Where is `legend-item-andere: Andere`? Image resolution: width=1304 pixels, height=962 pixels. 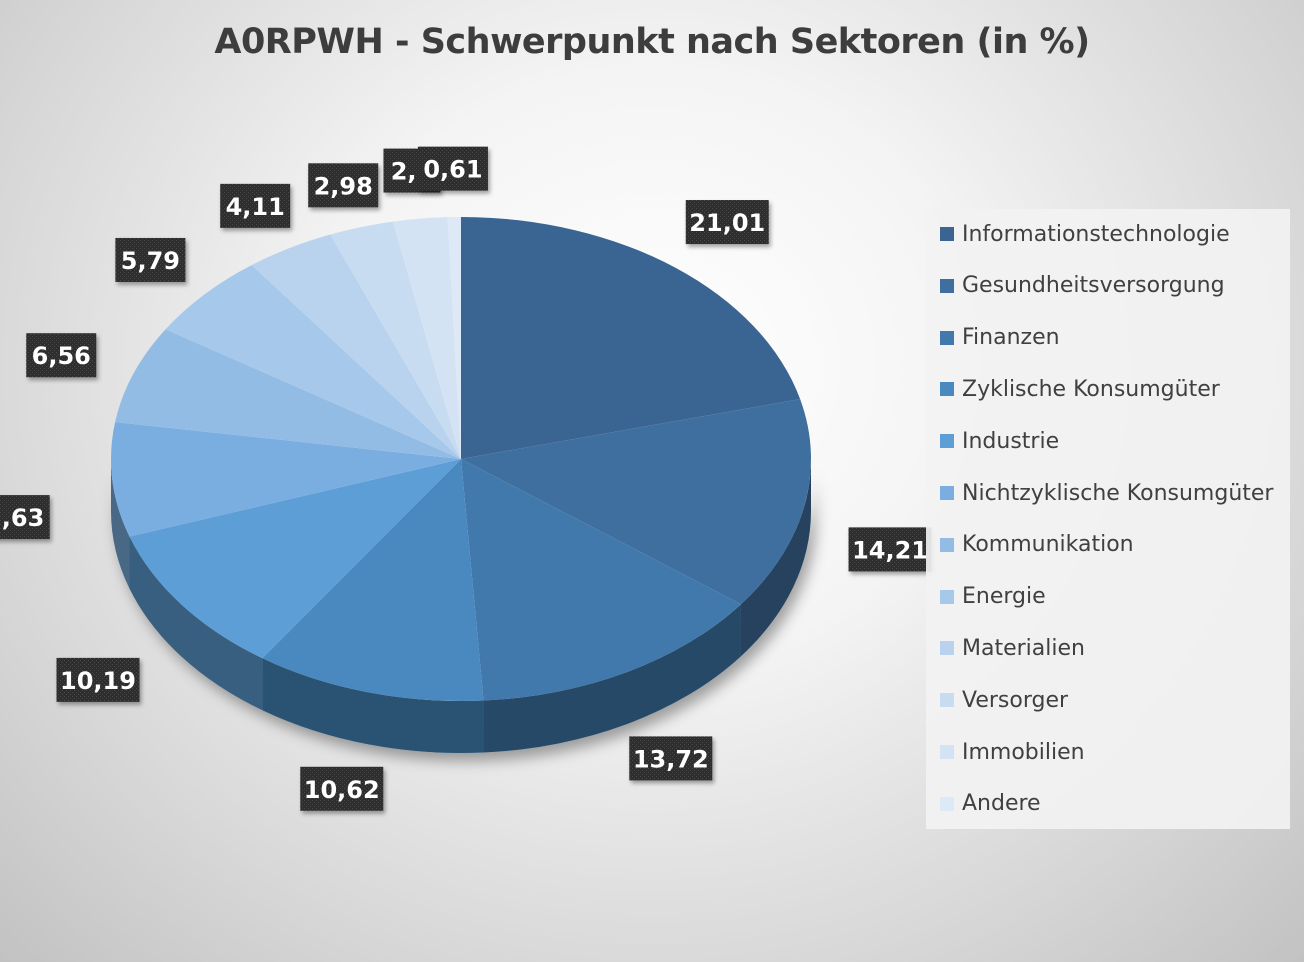
legend-item-andere: Andere is located at coordinates (990, 804).